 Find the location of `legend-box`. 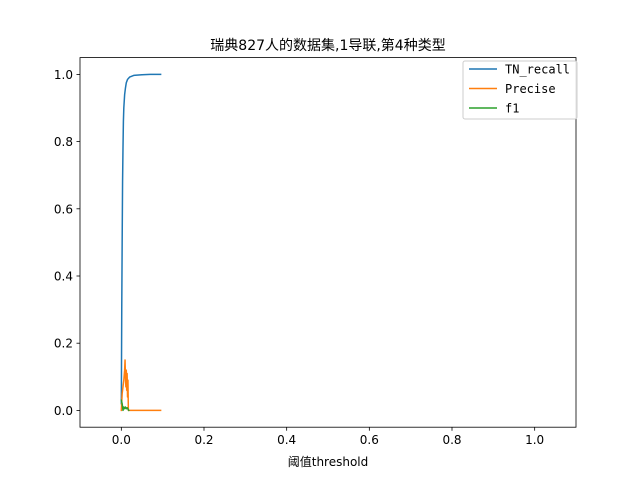

legend-box is located at coordinates (520, 90).